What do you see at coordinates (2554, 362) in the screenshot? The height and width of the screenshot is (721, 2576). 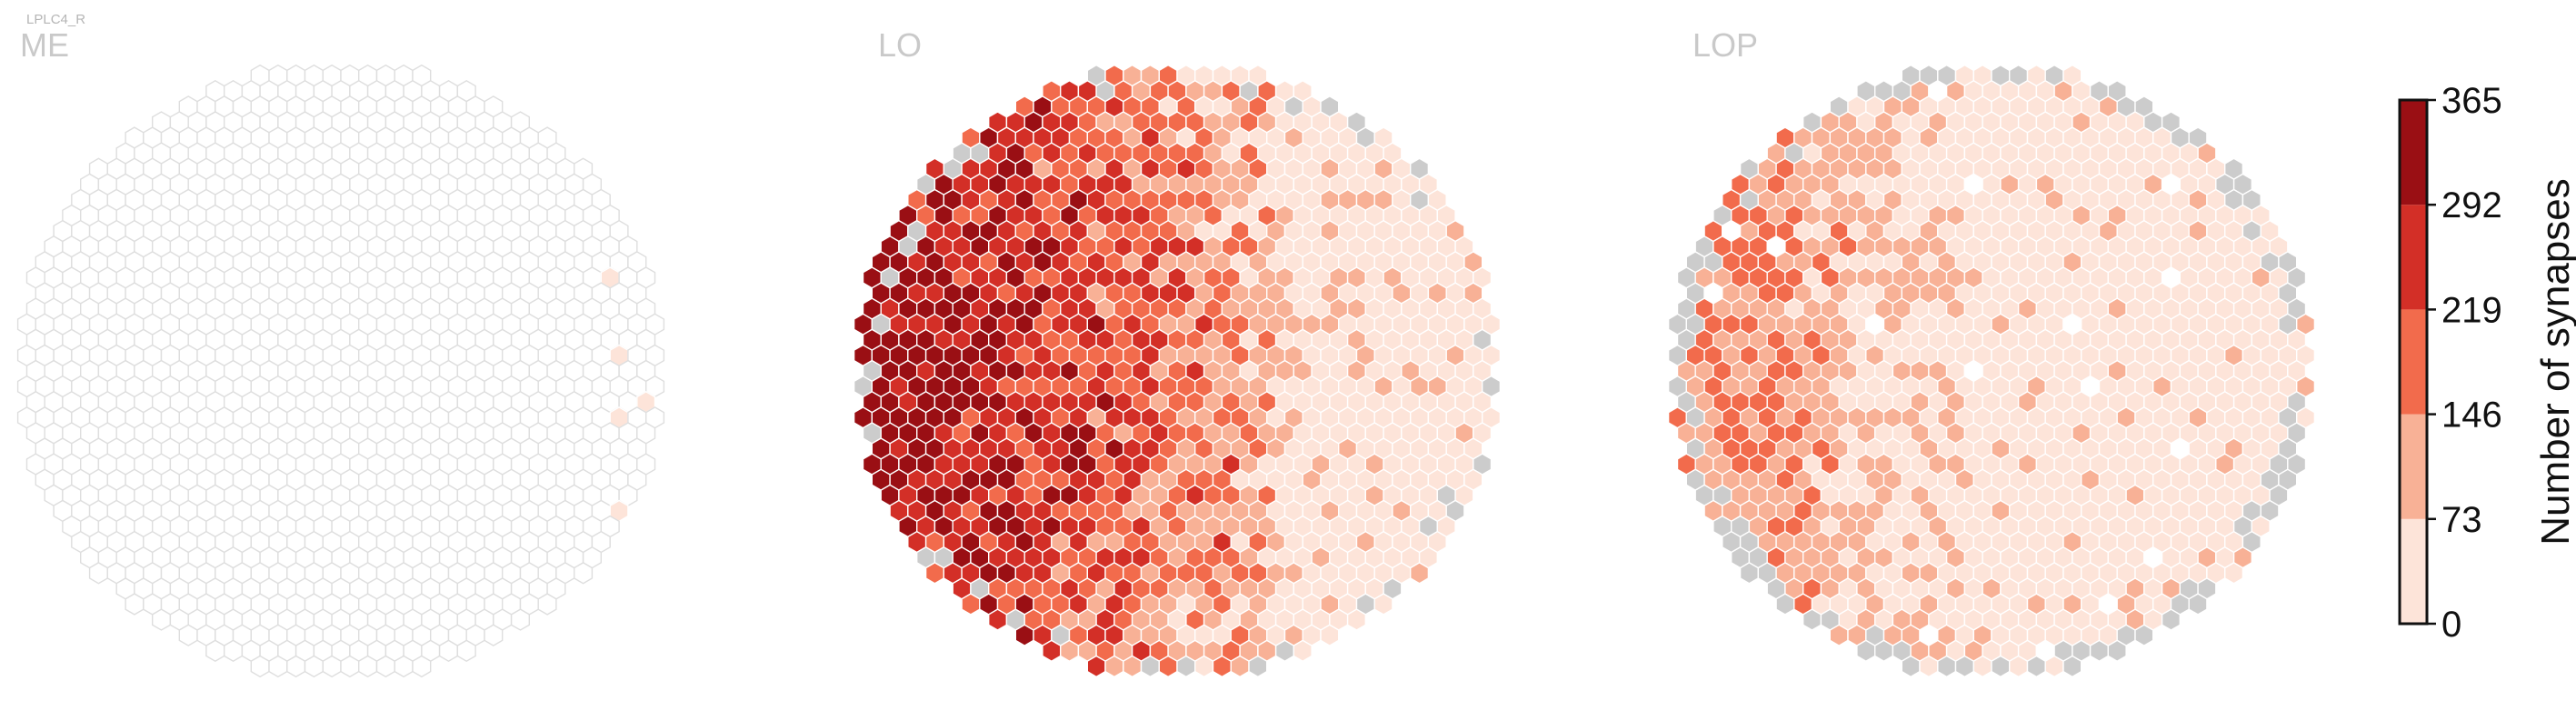 I see `colorbar-title: Number of synapses` at bounding box center [2554, 362].